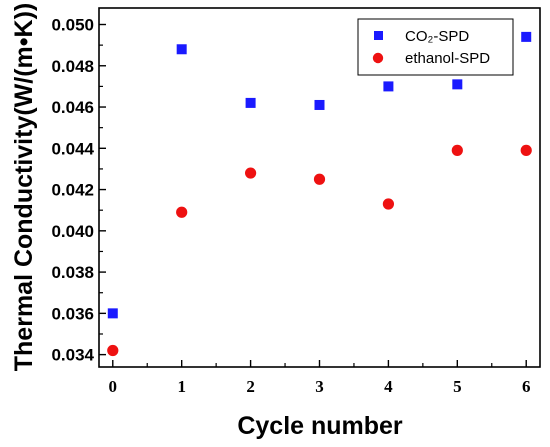  What do you see at coordinates (250, 386) in the screenshot?
I see `x-tick-label: 2` at bounding box center [250, 386].